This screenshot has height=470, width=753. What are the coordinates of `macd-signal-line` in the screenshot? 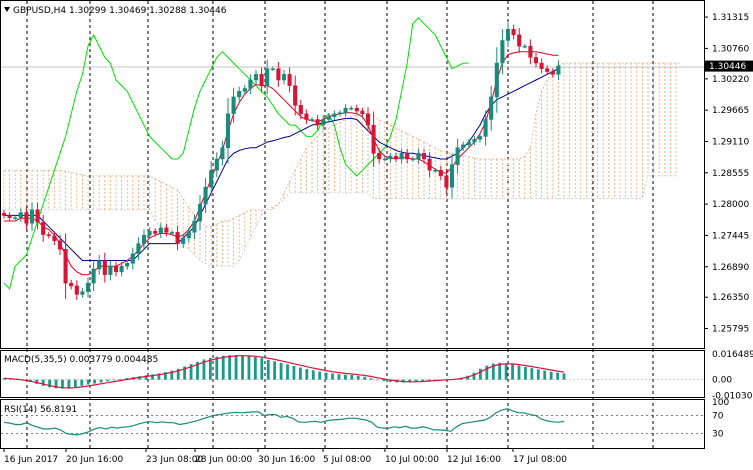 It's located at (284, 372).